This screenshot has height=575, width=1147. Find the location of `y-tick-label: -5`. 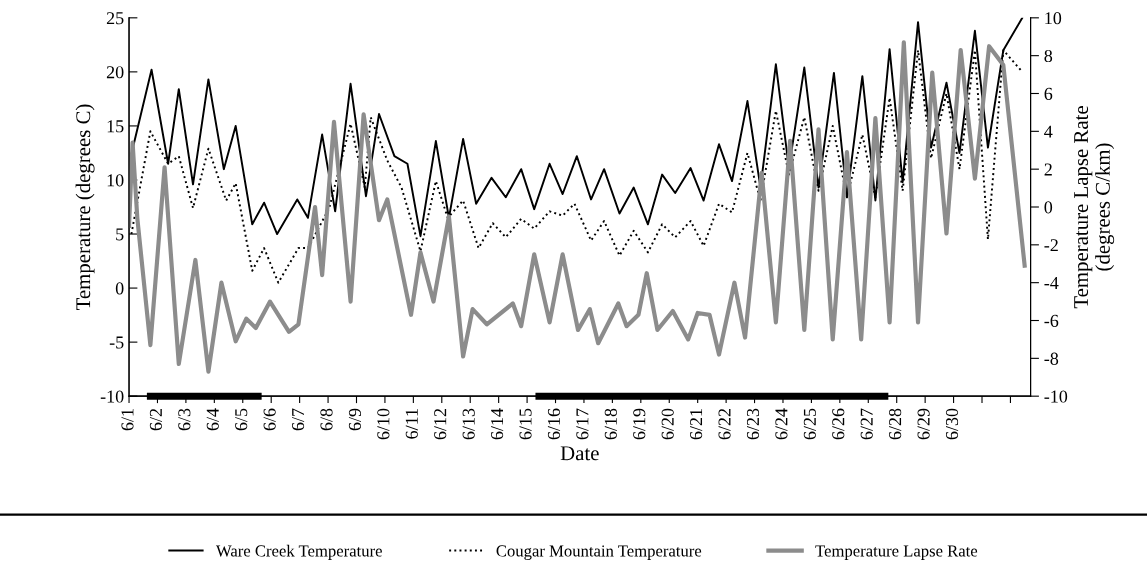

y-tick-label: -5 is located at coordinates (116, 342).